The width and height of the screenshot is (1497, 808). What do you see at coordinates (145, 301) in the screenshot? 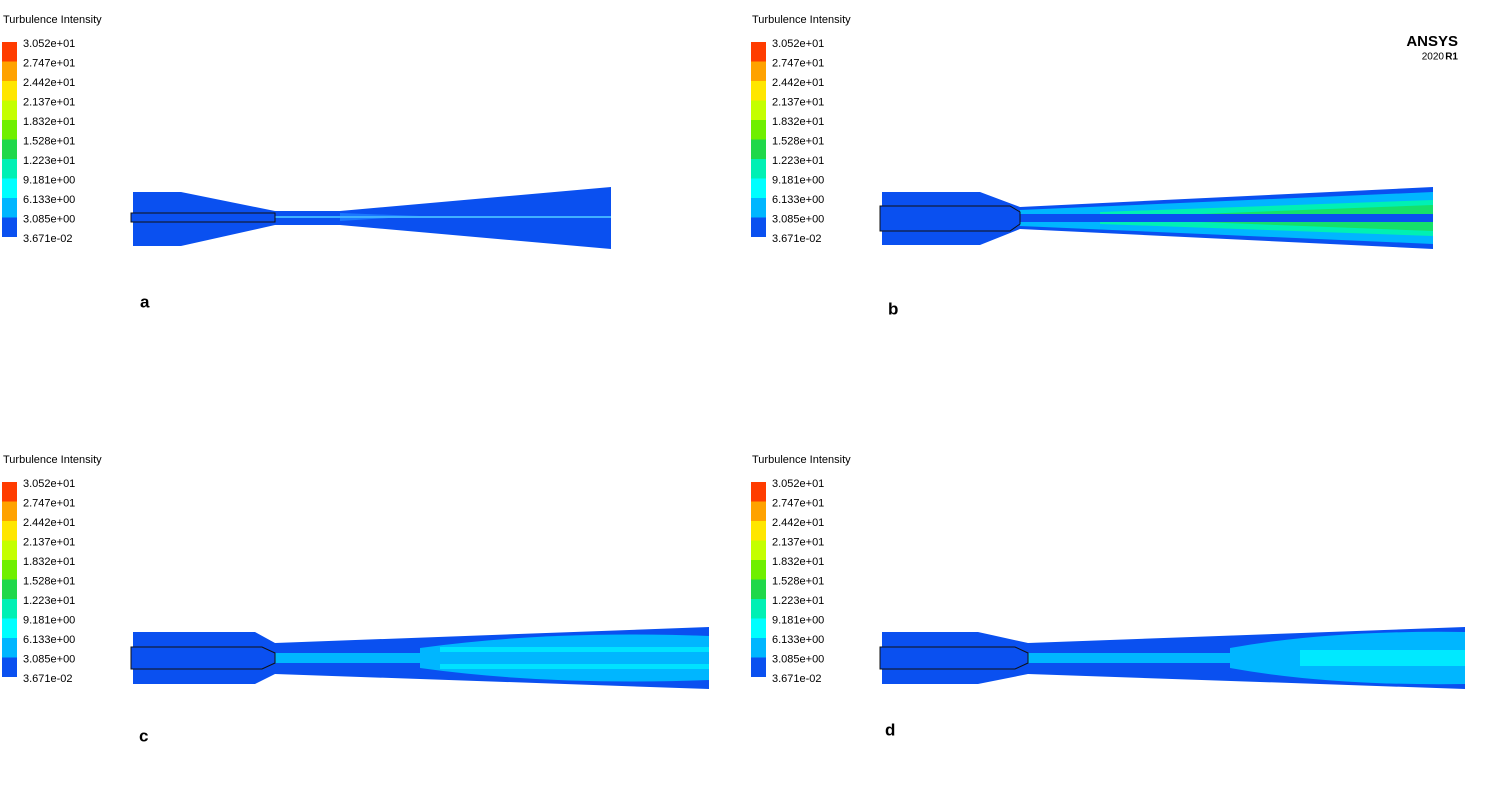
I see `panel-label: a` at bounding box center [145, 301].